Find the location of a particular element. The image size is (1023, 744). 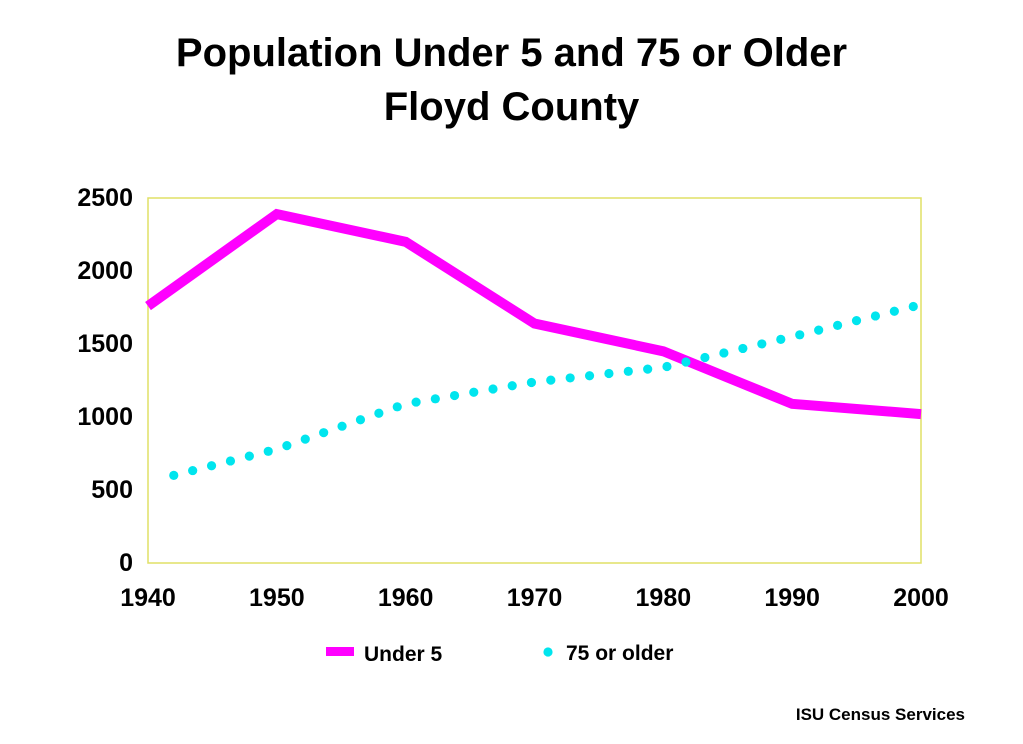

y-axis-ticks: 0 500 1000 1500 2000 2500 is located at coordinates (105, 380).